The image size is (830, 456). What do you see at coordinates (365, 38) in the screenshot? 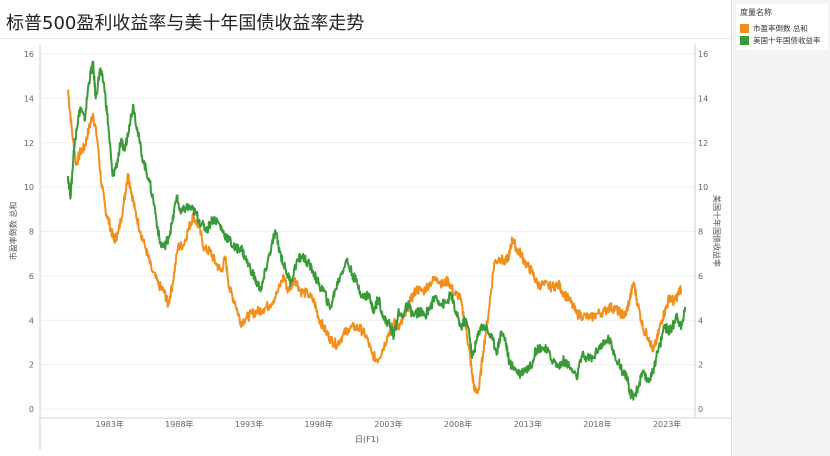
I see `title-divider` at bounding box center [365, 38].